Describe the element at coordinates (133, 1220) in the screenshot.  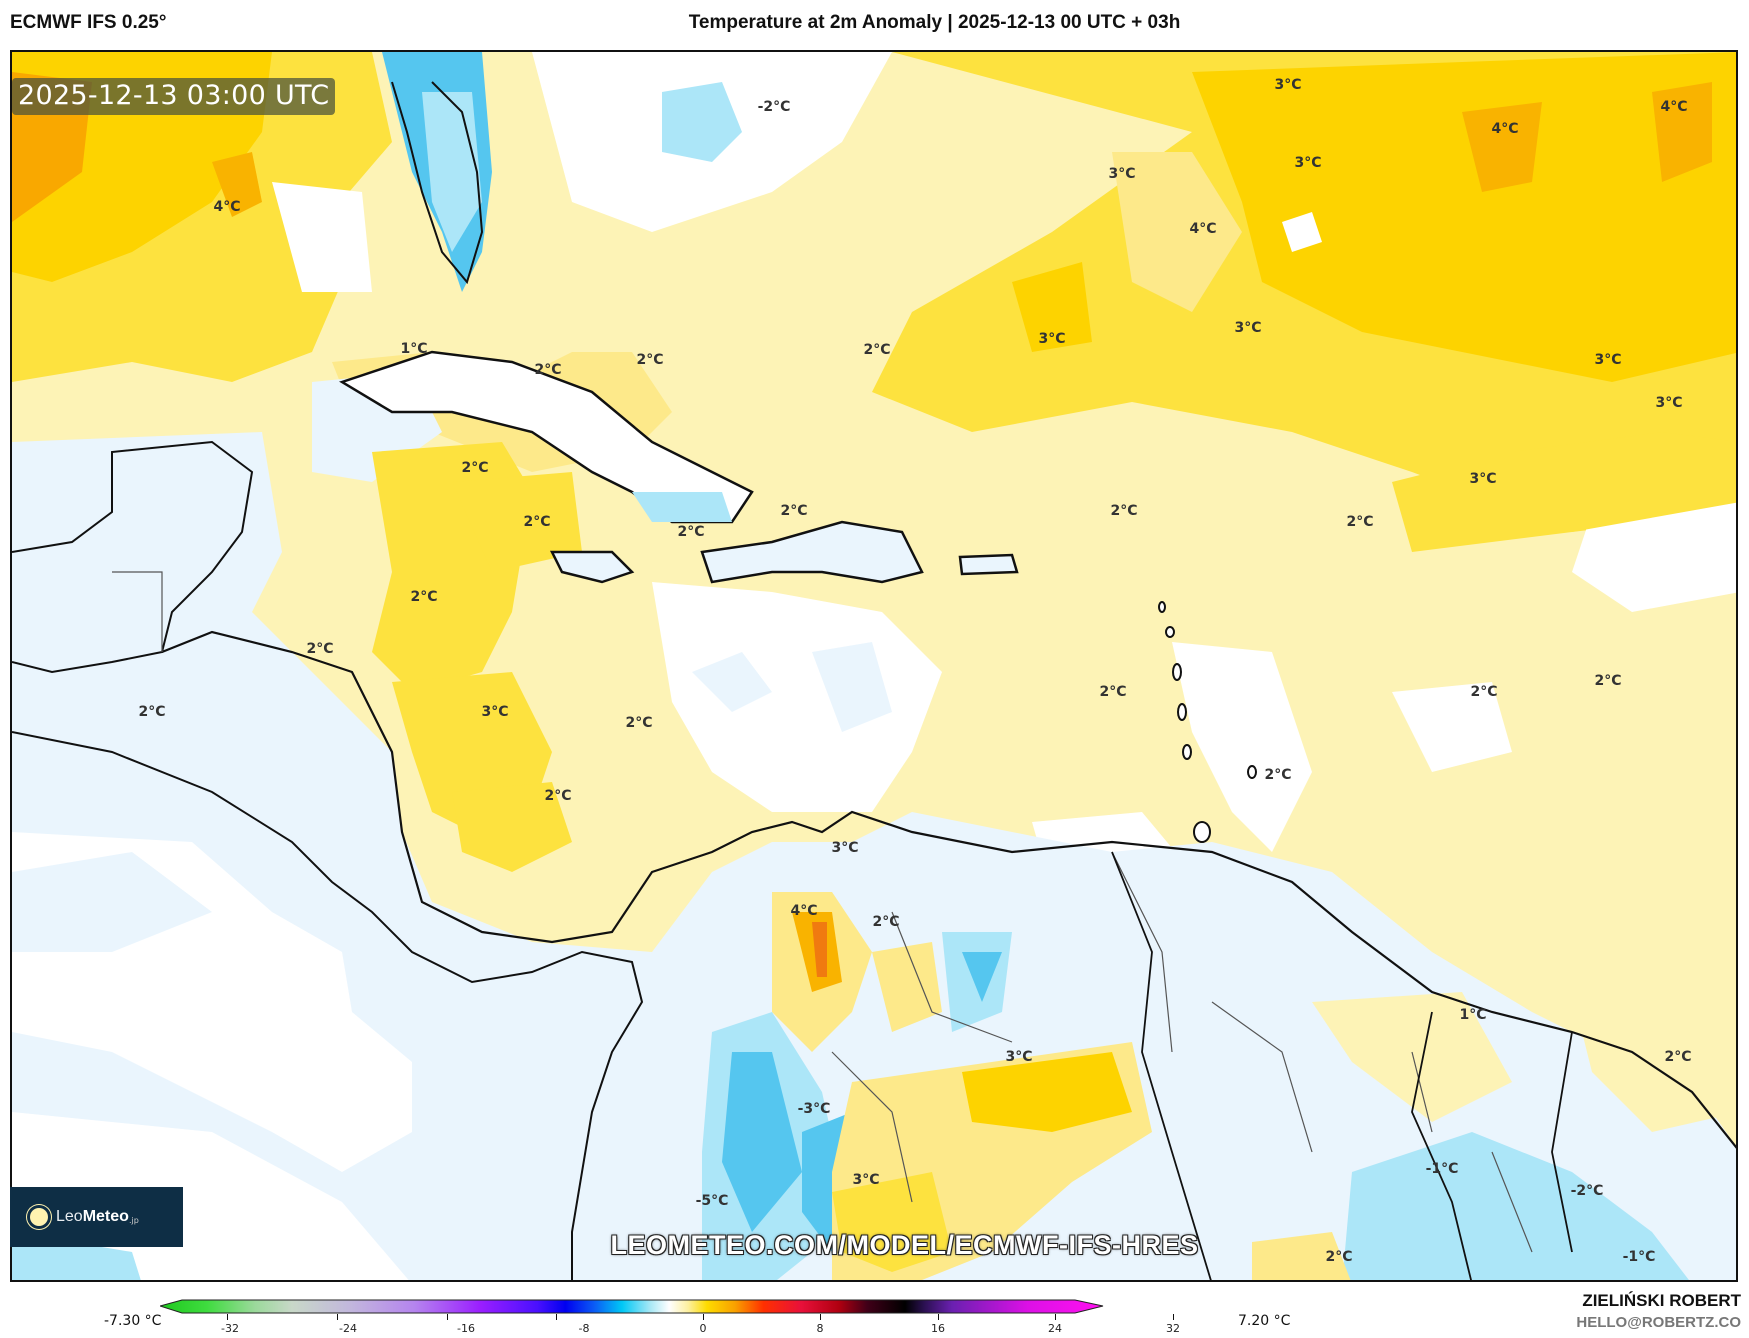
I see `logo-text-suffix: .jp` at that location.